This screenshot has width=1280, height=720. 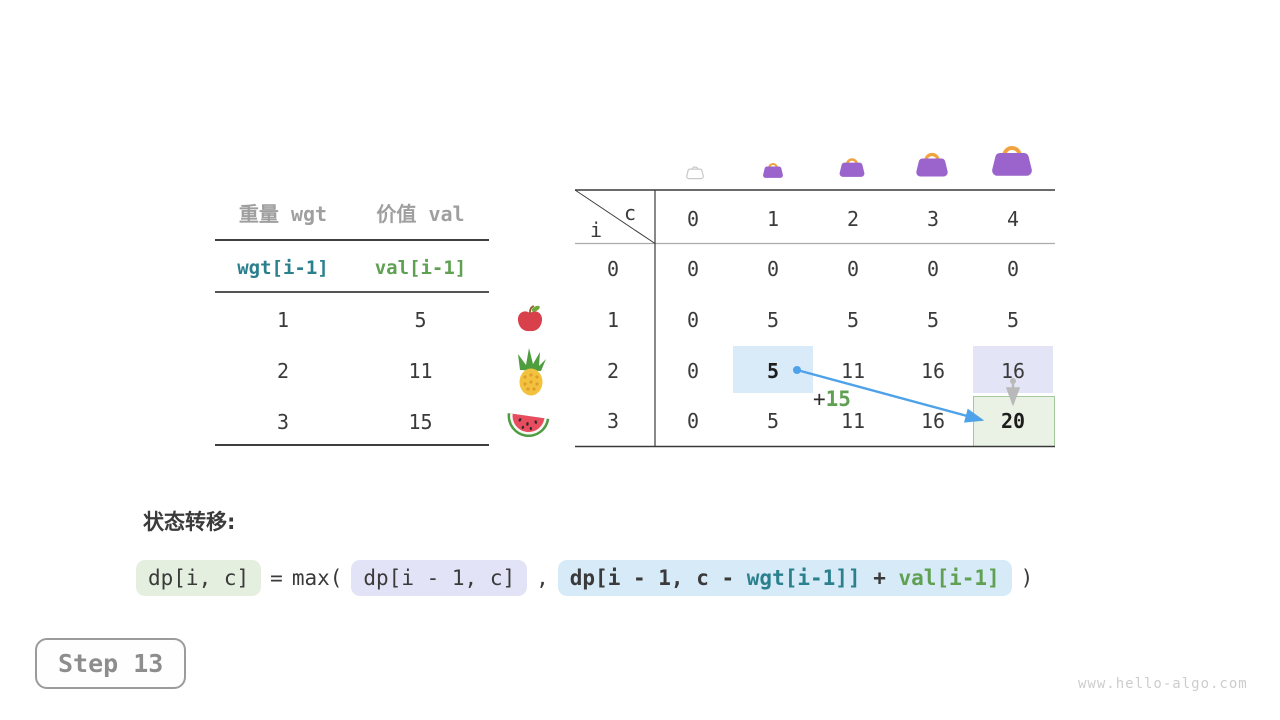 I want to click on watermelon-icon, so click(x=528, y=425).